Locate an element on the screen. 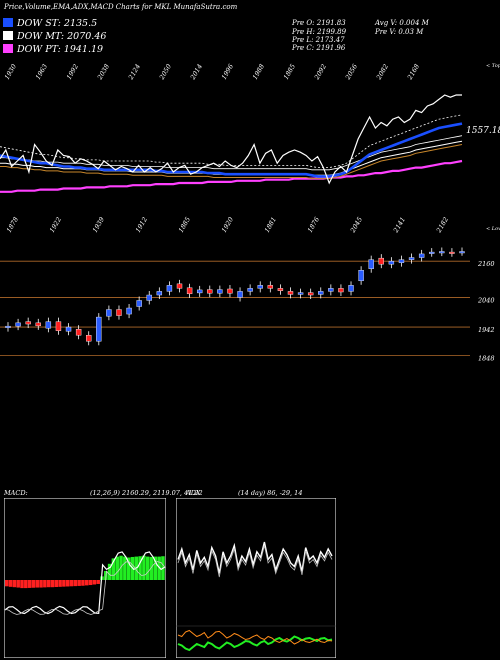 This screenshot has height=660, width=500. axis-lows-label: < Lows is located at coordinates (493, 229).